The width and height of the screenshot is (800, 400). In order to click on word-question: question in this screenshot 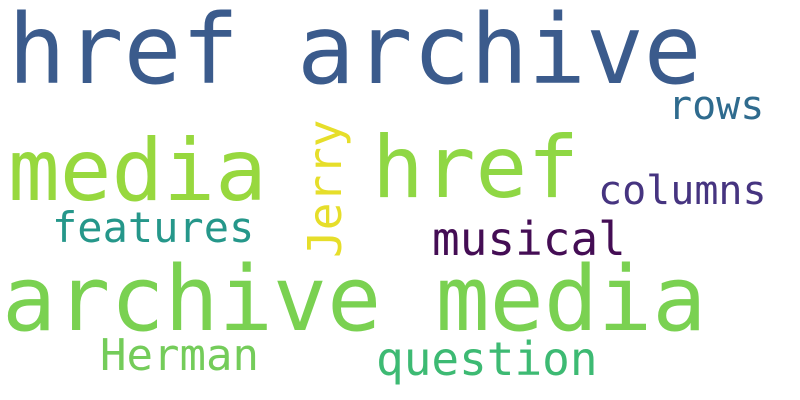, I will do `click(487, 359)`.